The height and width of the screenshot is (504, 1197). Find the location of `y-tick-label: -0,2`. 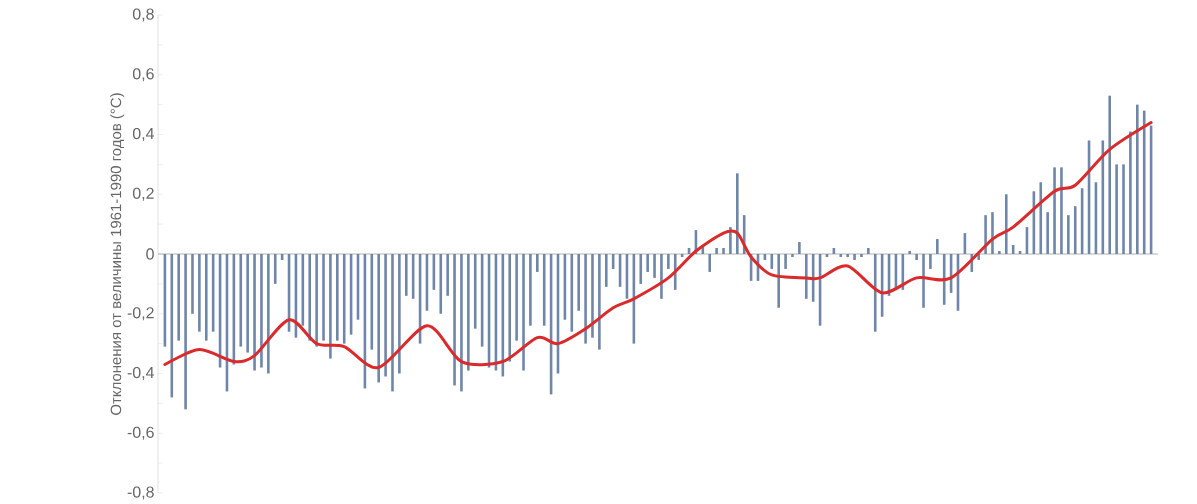

y-tick-label: -0,2 is located at coordinates (140, 314).